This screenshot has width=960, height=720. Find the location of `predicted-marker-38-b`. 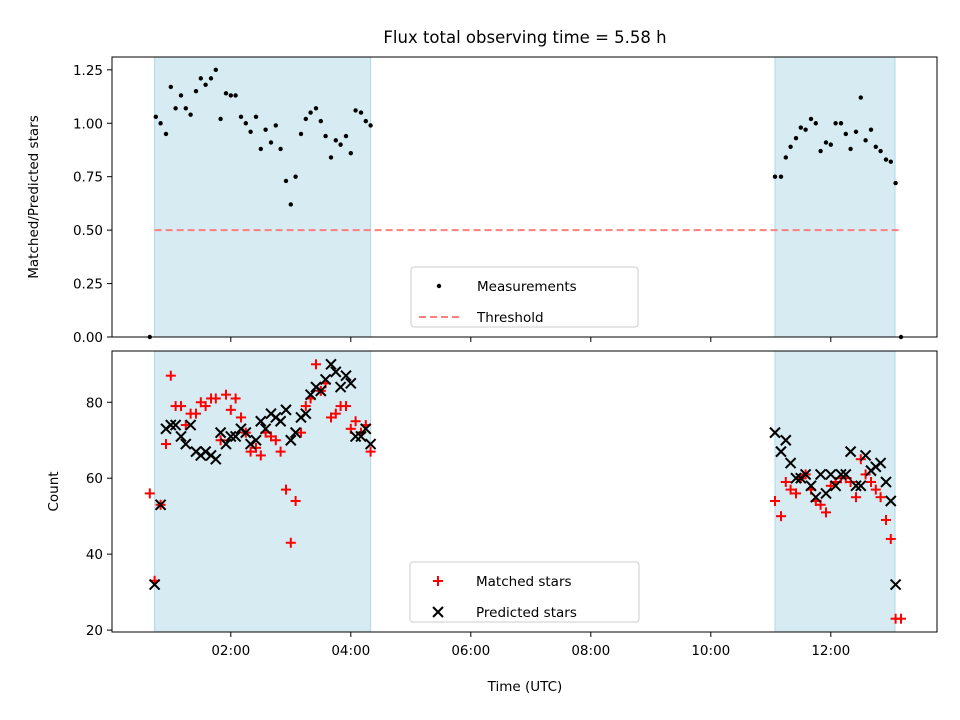

predicted-marker-38-b is located at coordinates (340, 387).